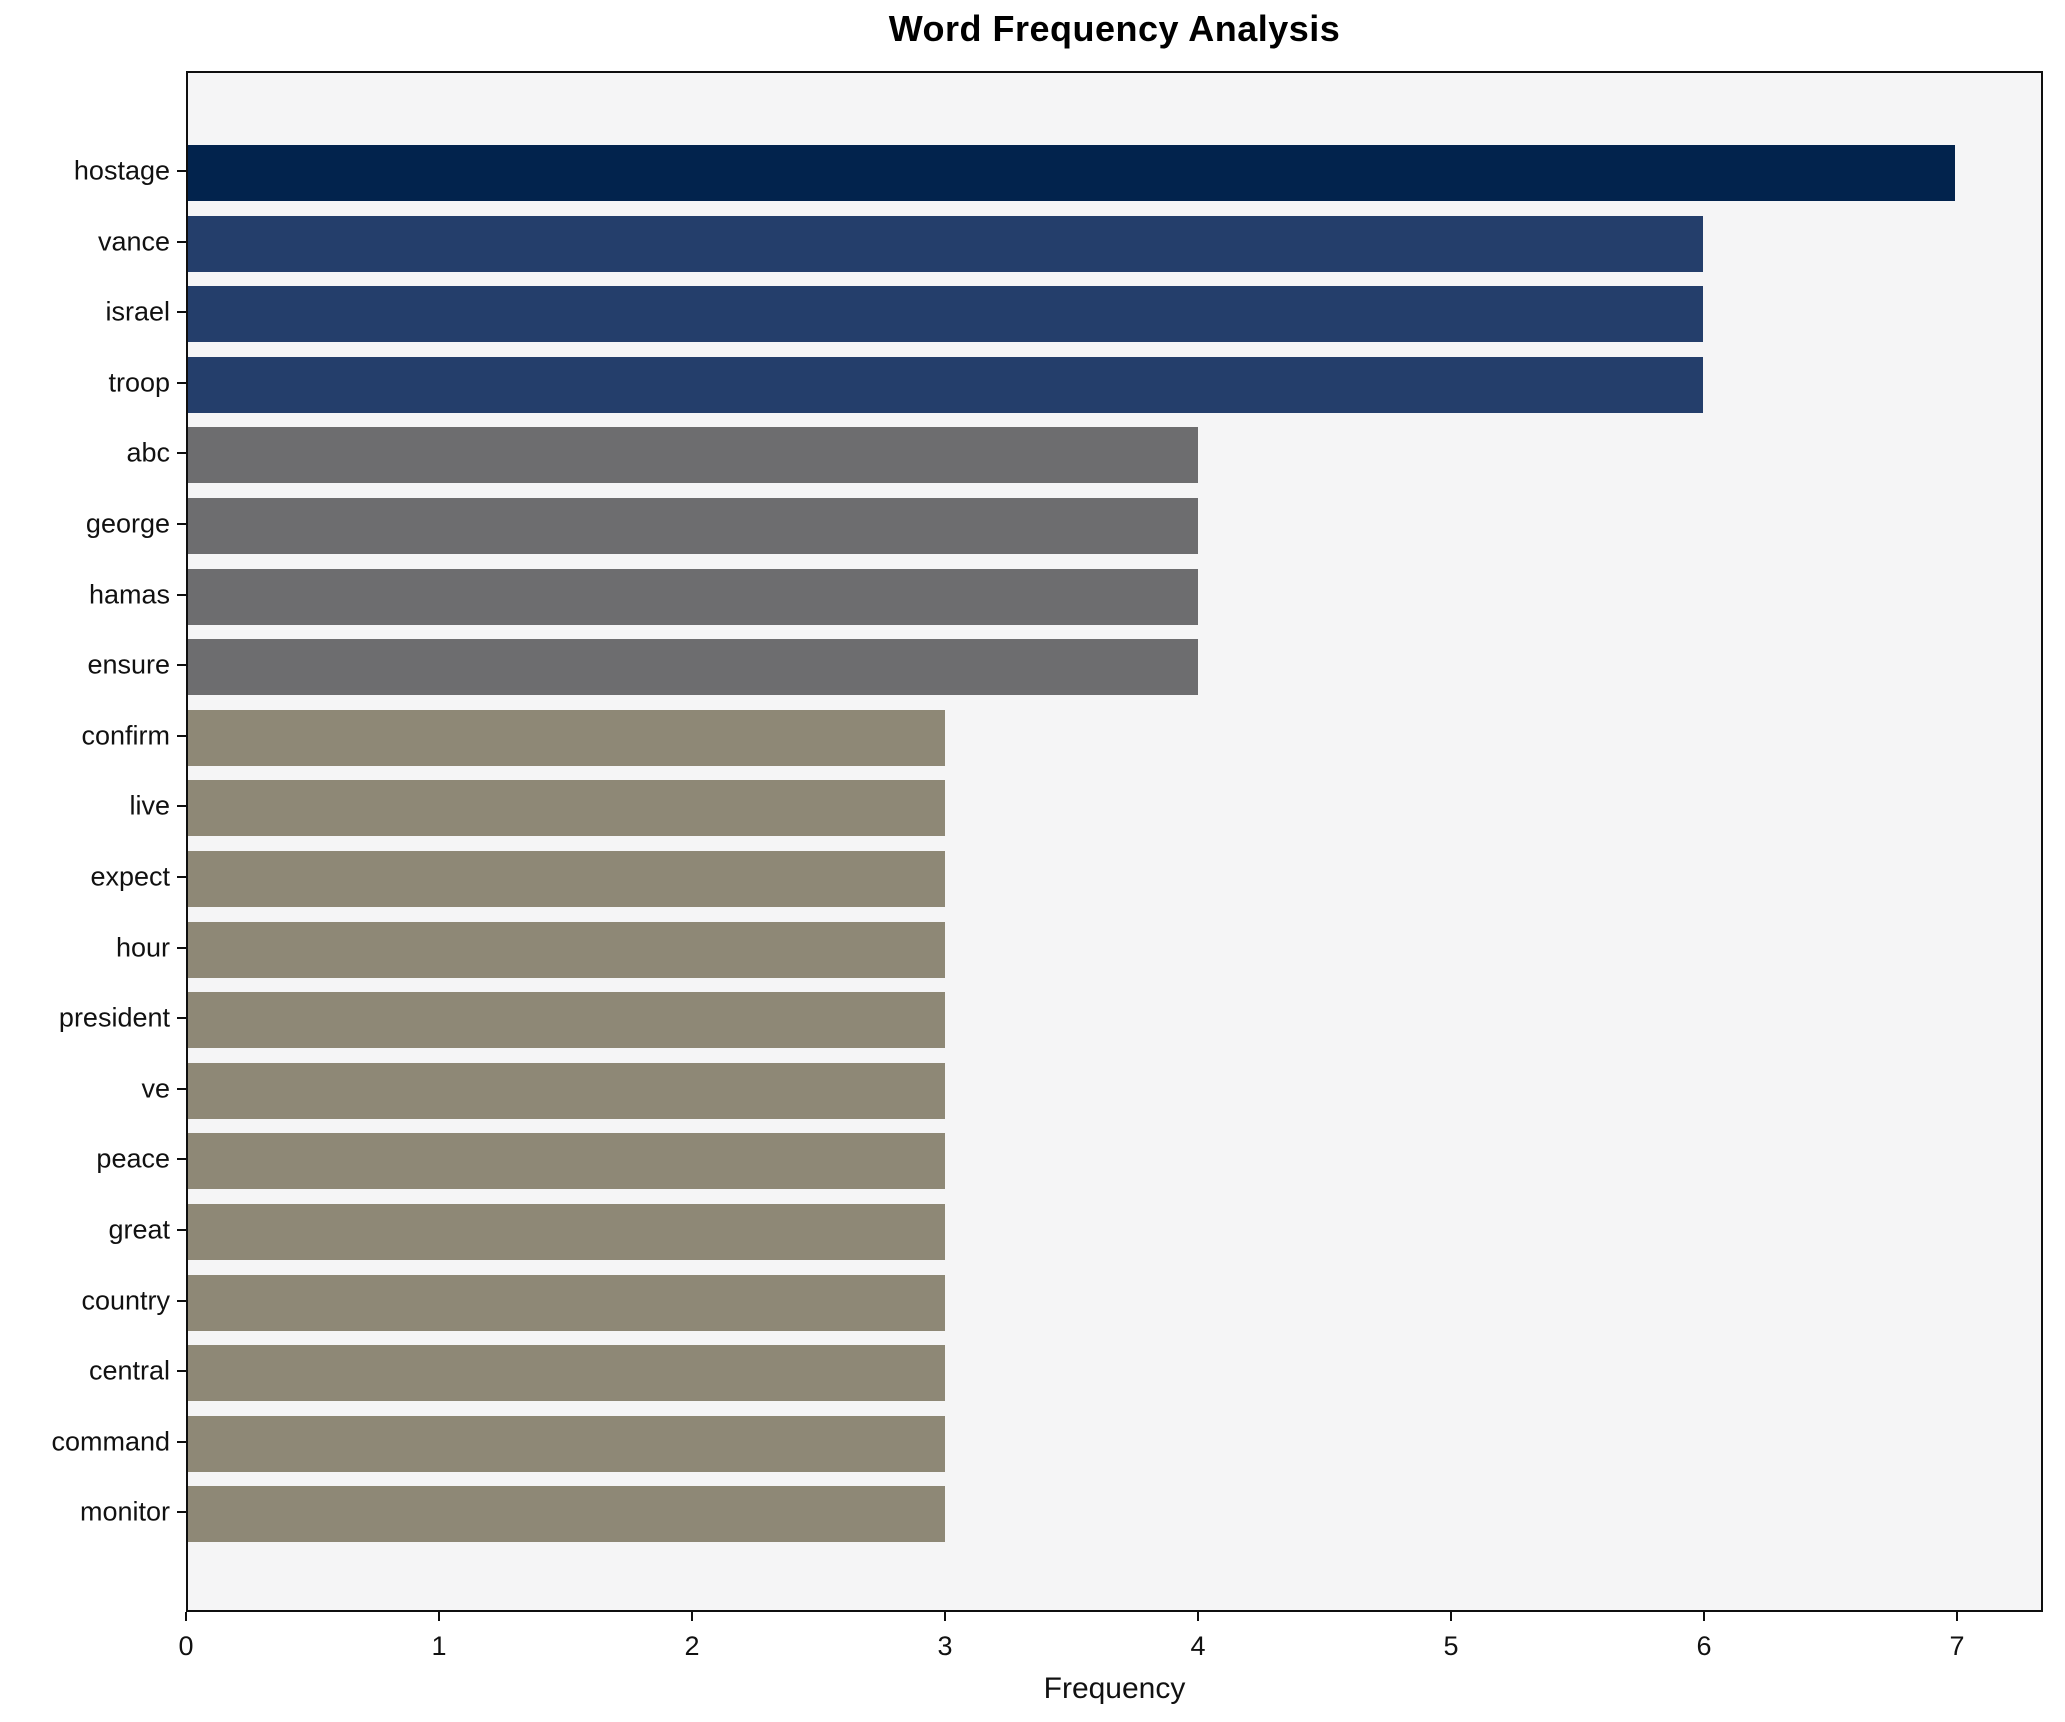  Describe the element at coordinates (181, 453) in the screenshot. I see `y-tick-mark-abc` at that location.